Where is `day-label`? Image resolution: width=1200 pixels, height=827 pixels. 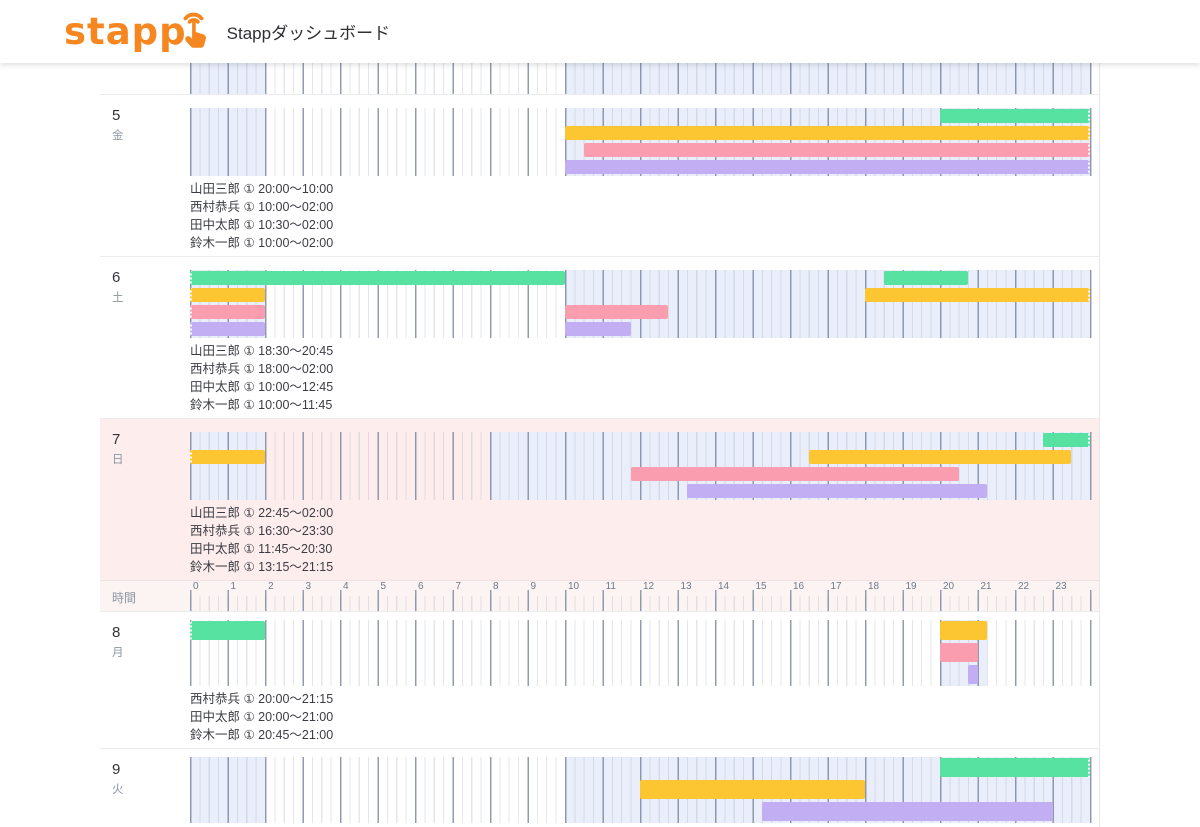 day-label is located at coordinates (145, 78).